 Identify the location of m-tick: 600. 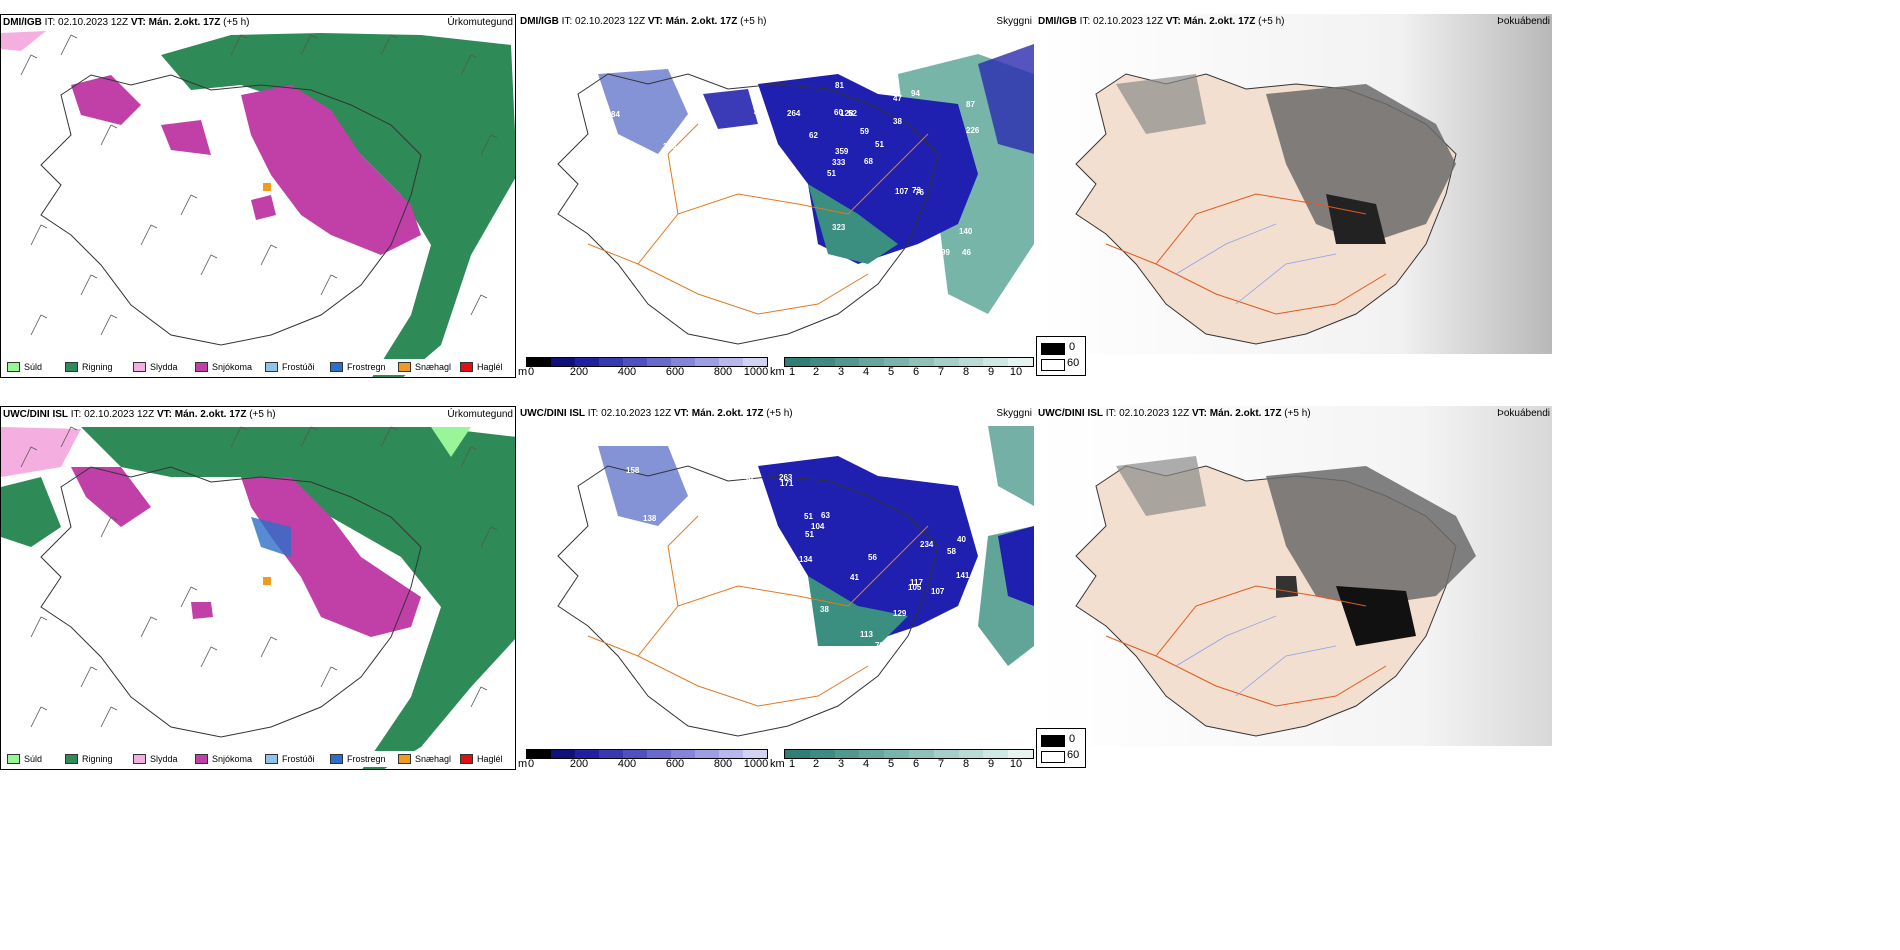
(675, 764).